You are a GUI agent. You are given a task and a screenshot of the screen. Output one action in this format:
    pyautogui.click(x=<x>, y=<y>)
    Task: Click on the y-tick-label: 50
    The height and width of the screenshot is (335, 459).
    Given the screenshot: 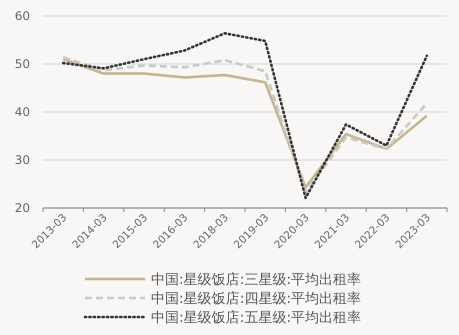 What is the action you would take?
    pyautogui.click(x=22, y=64)
    